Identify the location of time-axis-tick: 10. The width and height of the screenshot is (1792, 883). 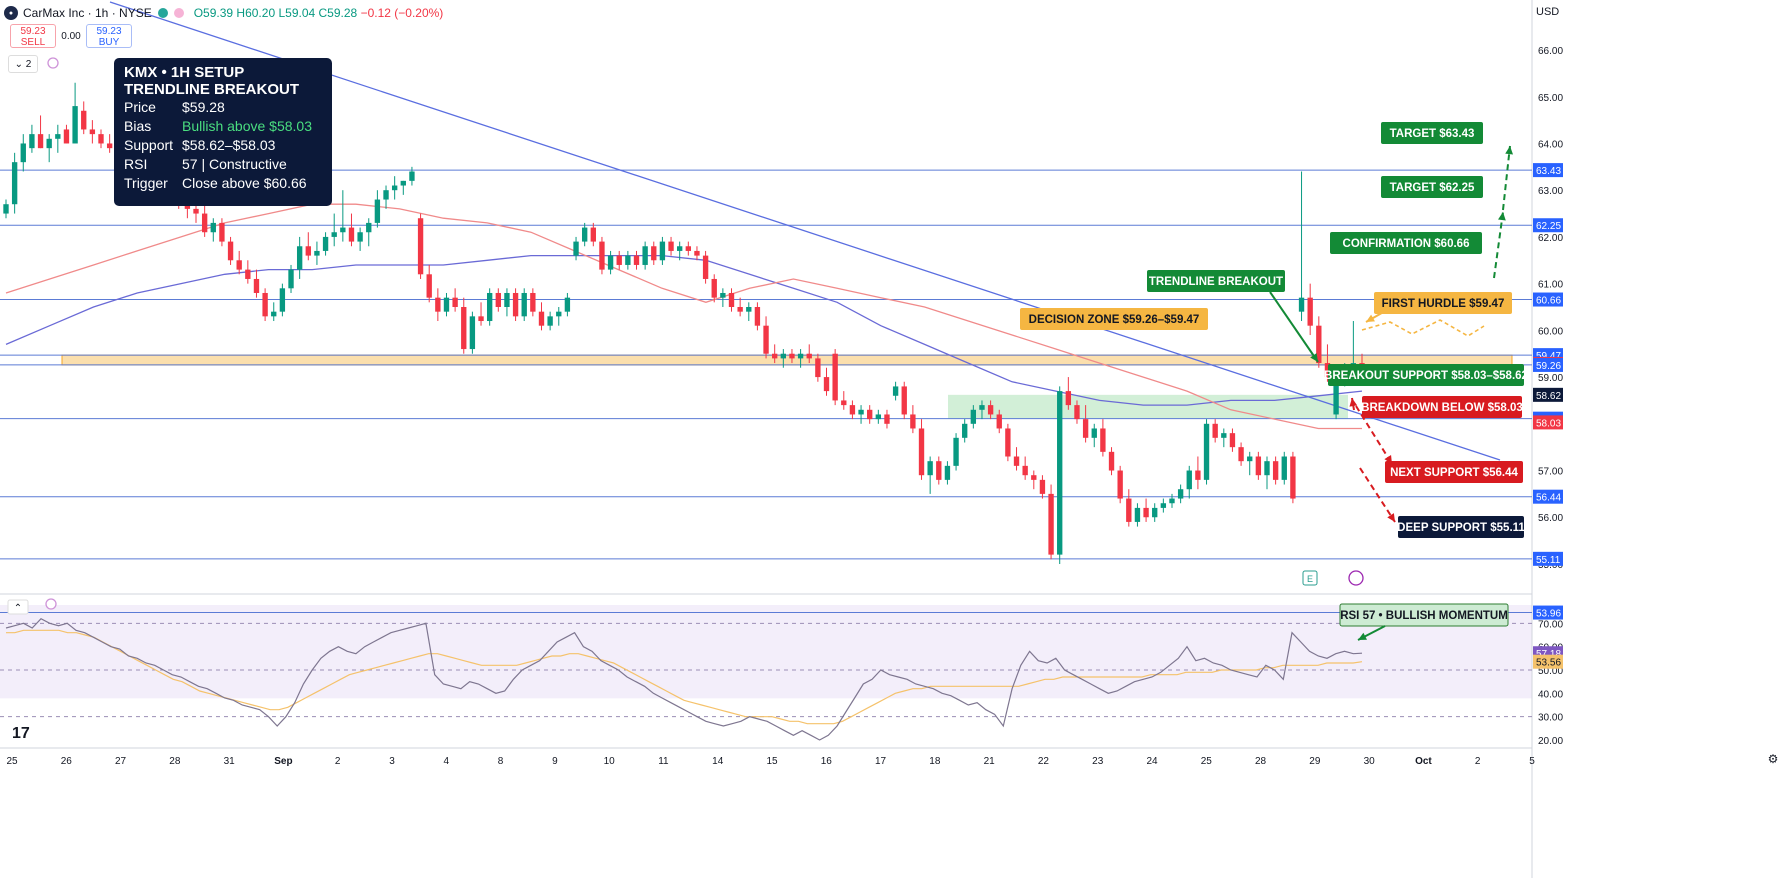
(610, 761).